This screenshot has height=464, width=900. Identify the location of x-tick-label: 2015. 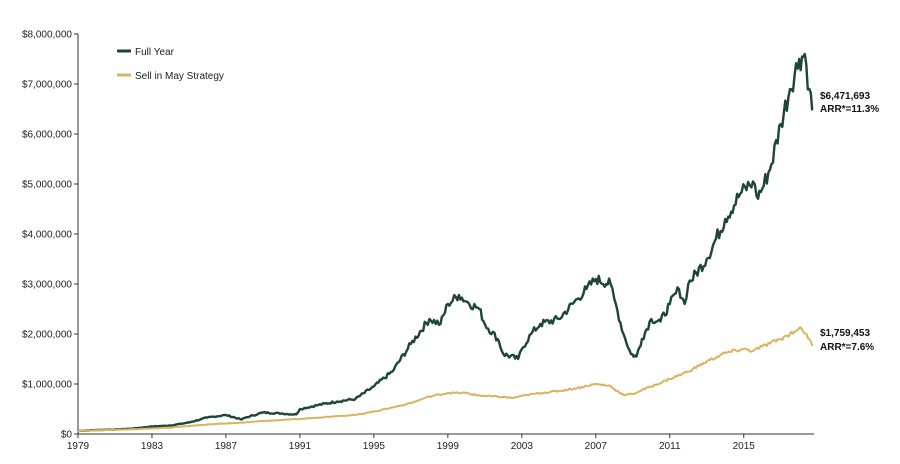
(744, 446).